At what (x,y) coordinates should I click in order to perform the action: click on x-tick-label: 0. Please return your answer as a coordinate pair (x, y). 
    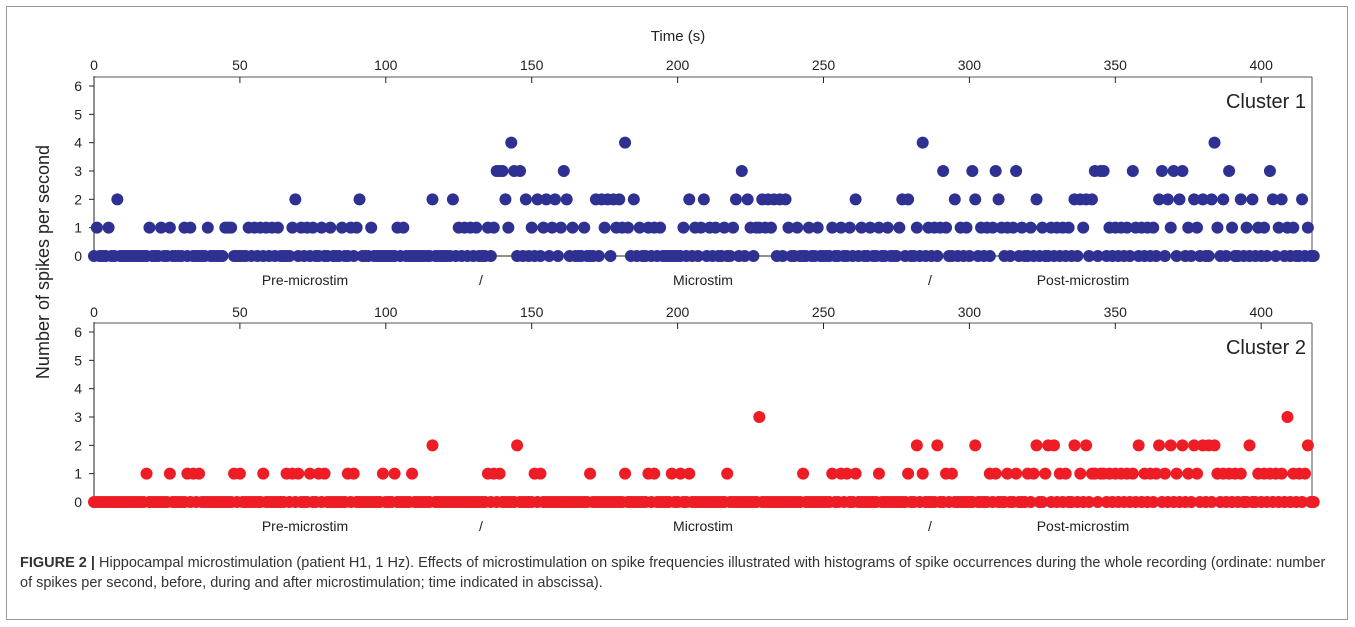
    Looking at the image, I should click on (94, 312).